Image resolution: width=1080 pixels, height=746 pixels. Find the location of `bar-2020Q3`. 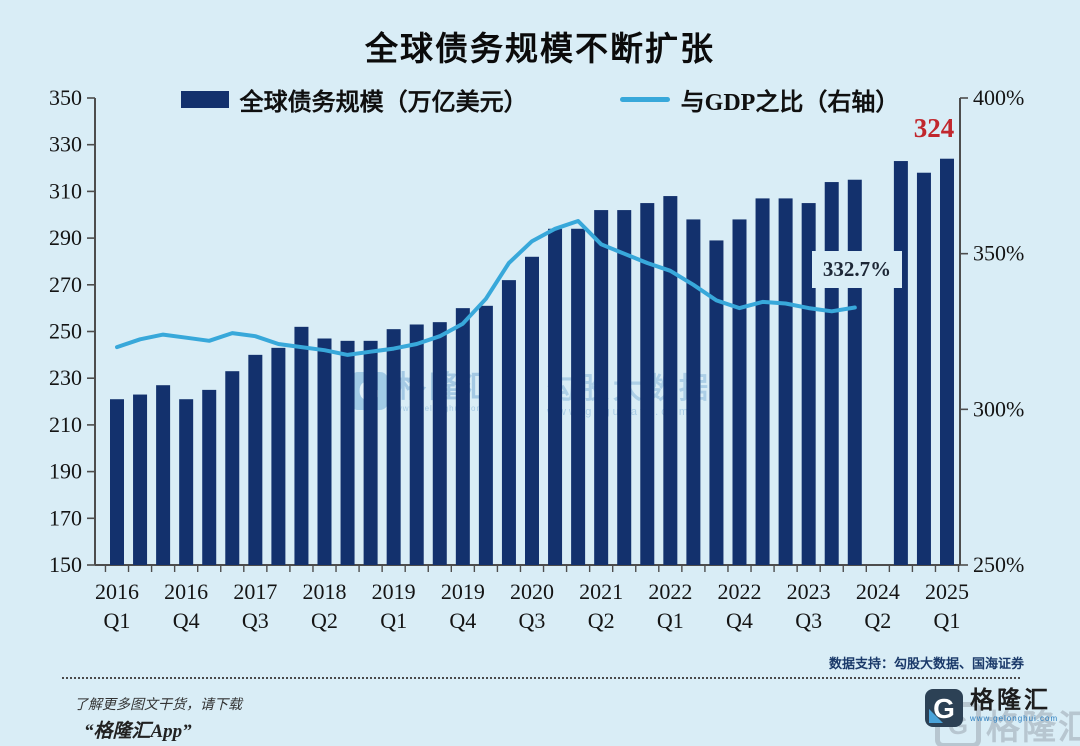

bar-2020Q3 is located at coordinates (532, 410).